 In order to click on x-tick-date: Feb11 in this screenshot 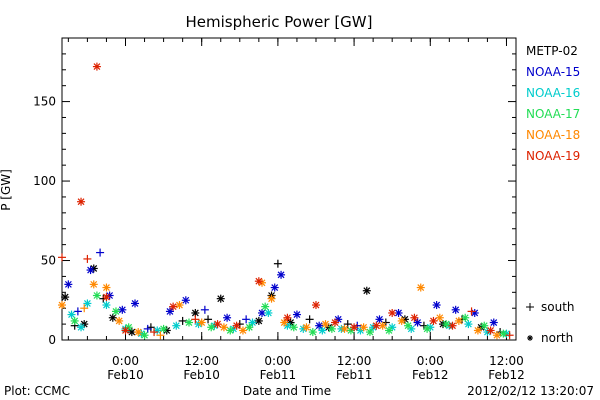, I will do `click(354, 375)`.